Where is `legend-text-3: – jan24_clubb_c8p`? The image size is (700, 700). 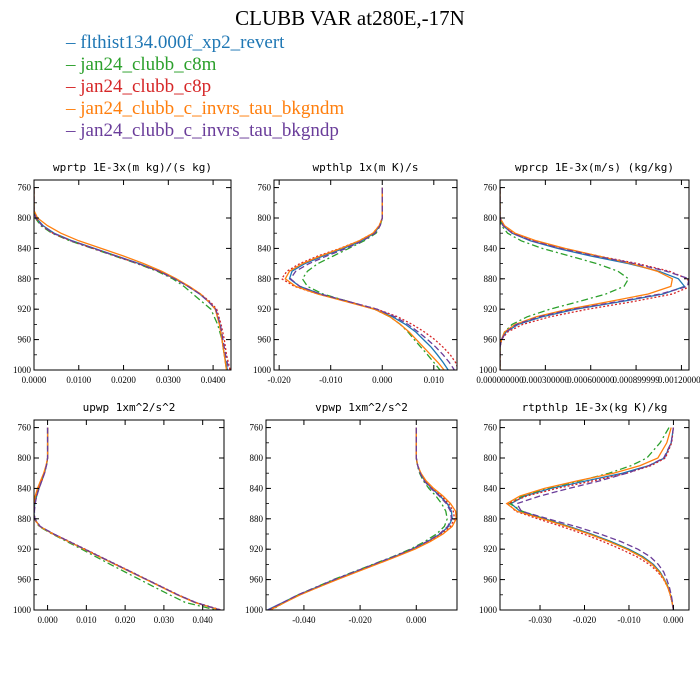
legend-text-3: – jan24_clubb_c8p is located at coordinates (139, 86).